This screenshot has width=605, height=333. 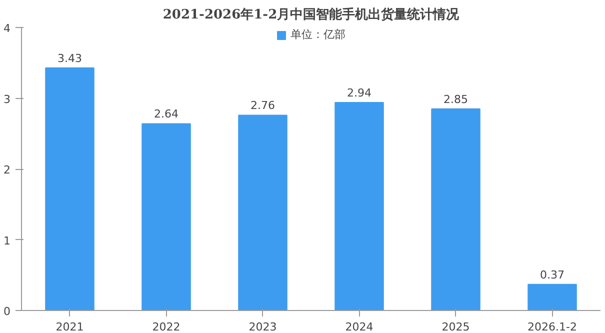 I want to click on data-label: 3.43, so click(x=70, y=58).